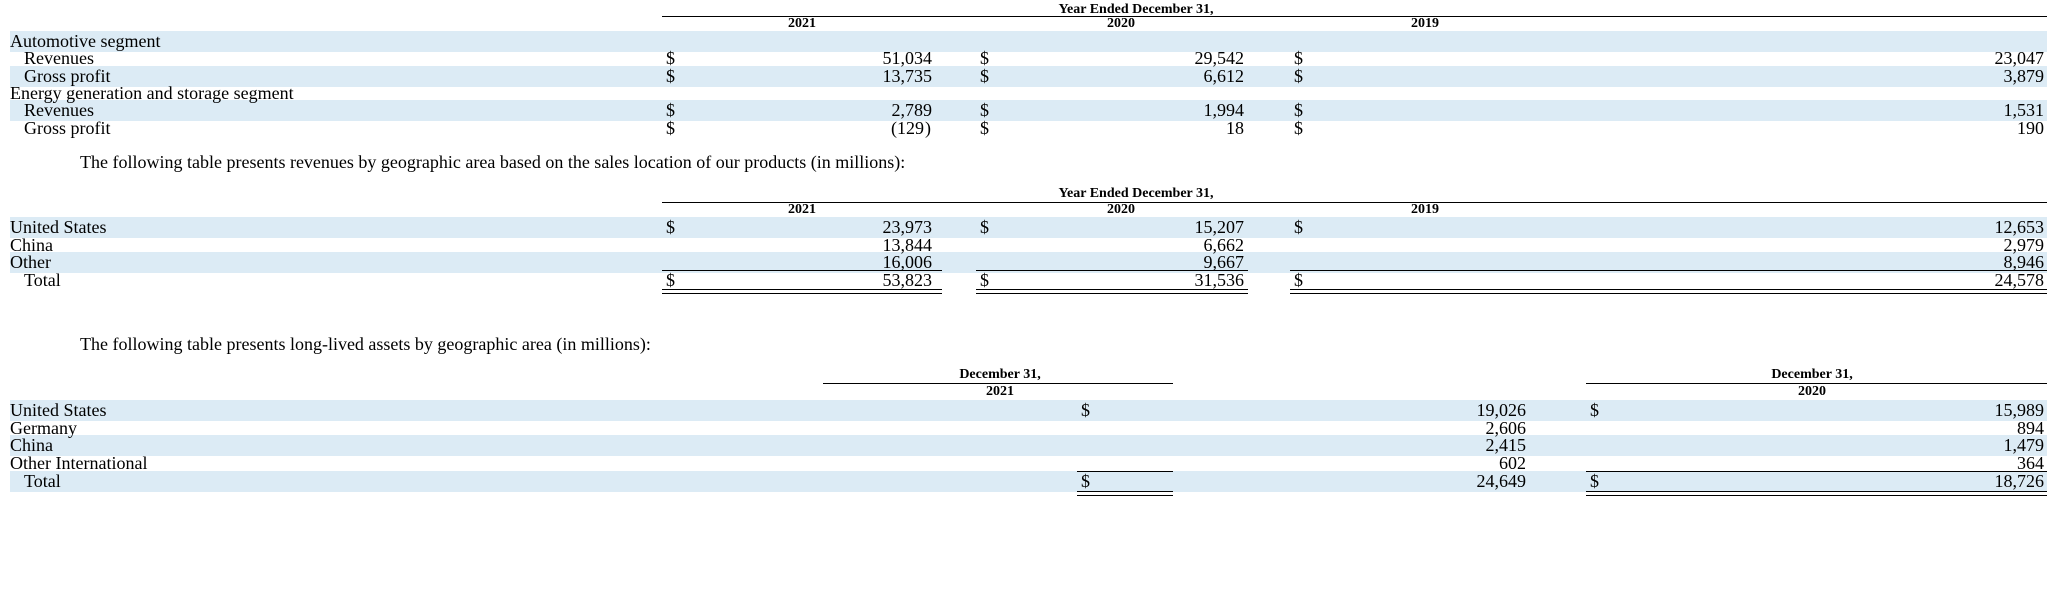 The image size is (2048, 613). Describe the element at coordinates (152, 93) in the screenshot. I see `segment-row-label: Energy generation and storage segment` at that location.